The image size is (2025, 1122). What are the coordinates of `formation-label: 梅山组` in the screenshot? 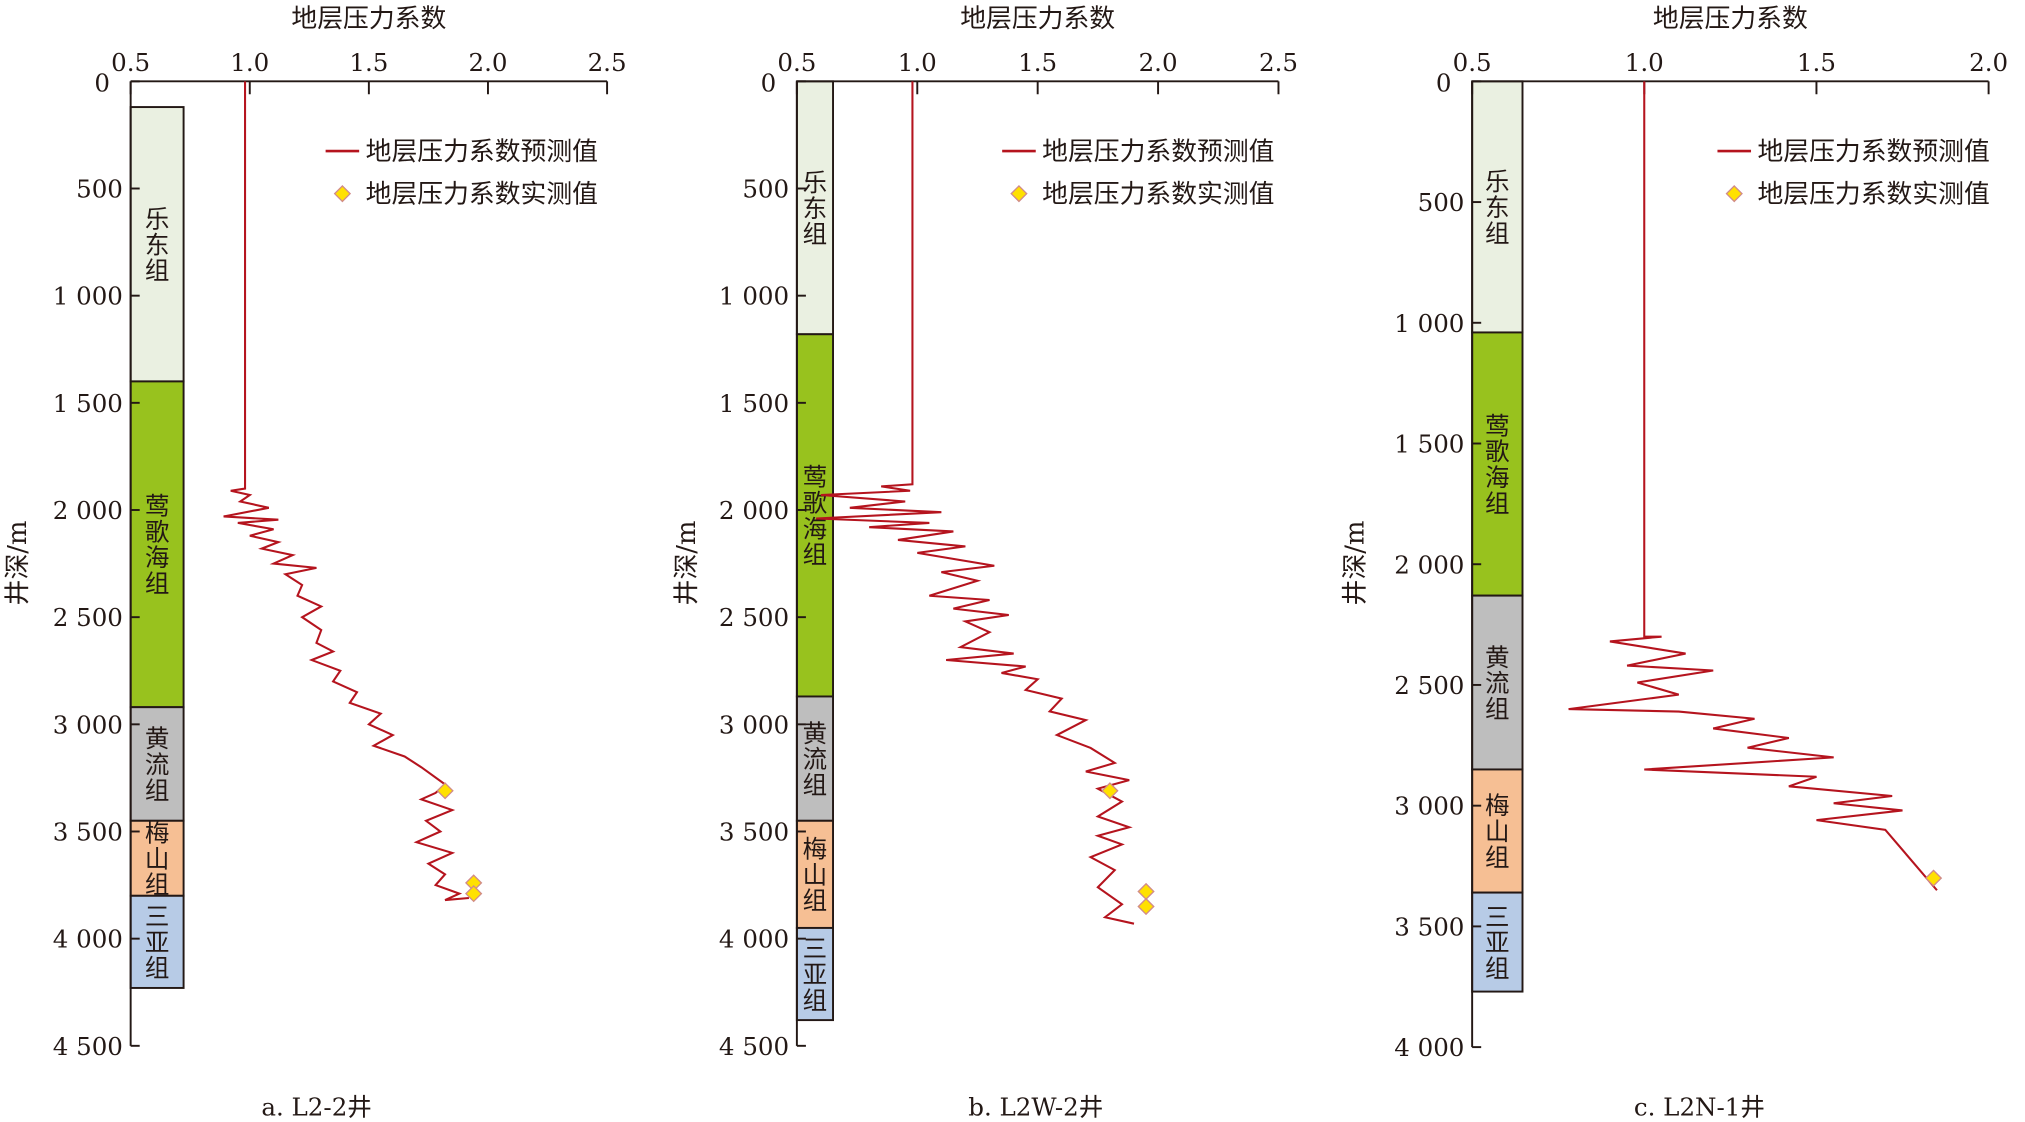 It's located at (1497, 831).